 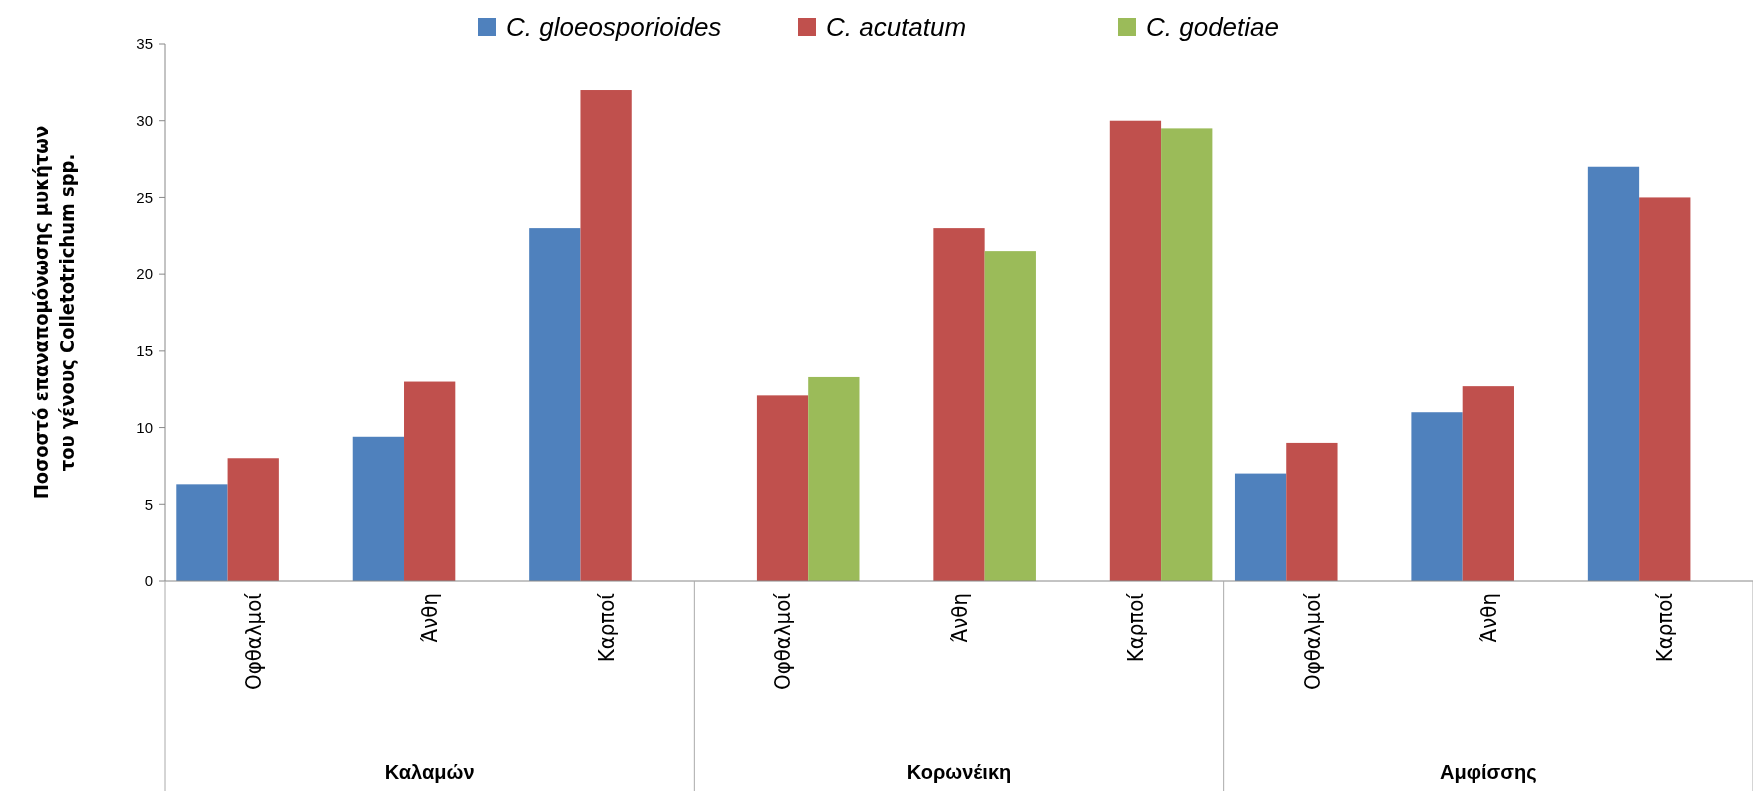 I want to click on y-tick-label: 15, so click(x=144, y=351).